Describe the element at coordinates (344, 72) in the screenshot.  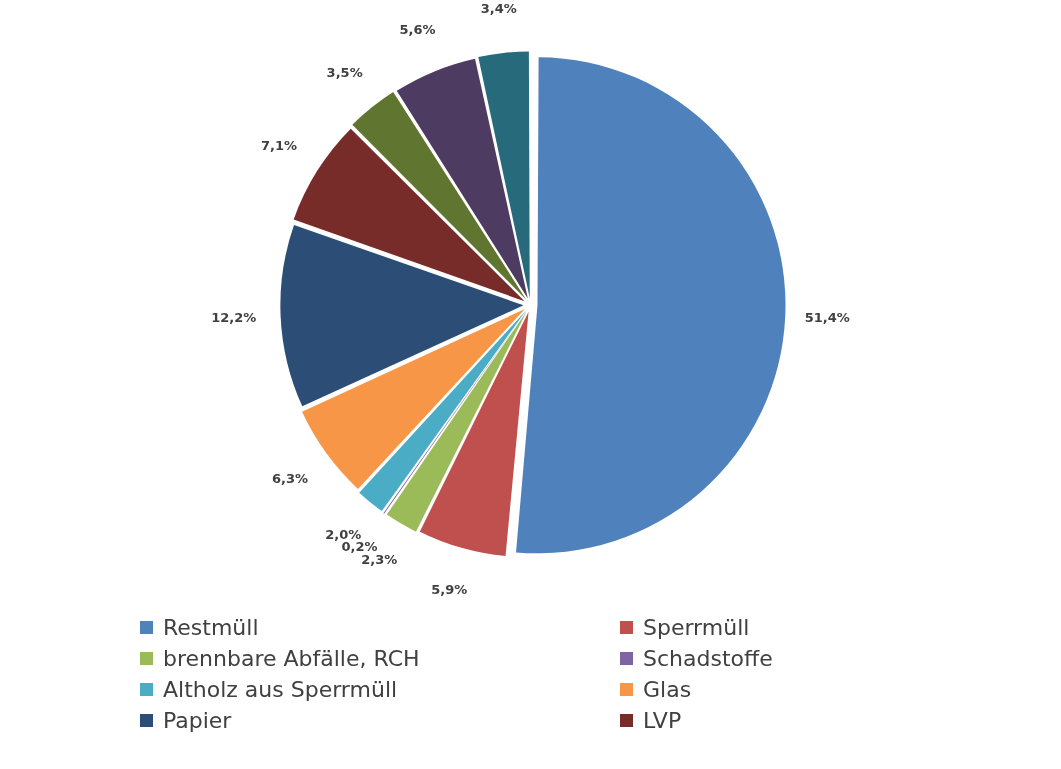
I see `data-label: 3,5%` at that location.